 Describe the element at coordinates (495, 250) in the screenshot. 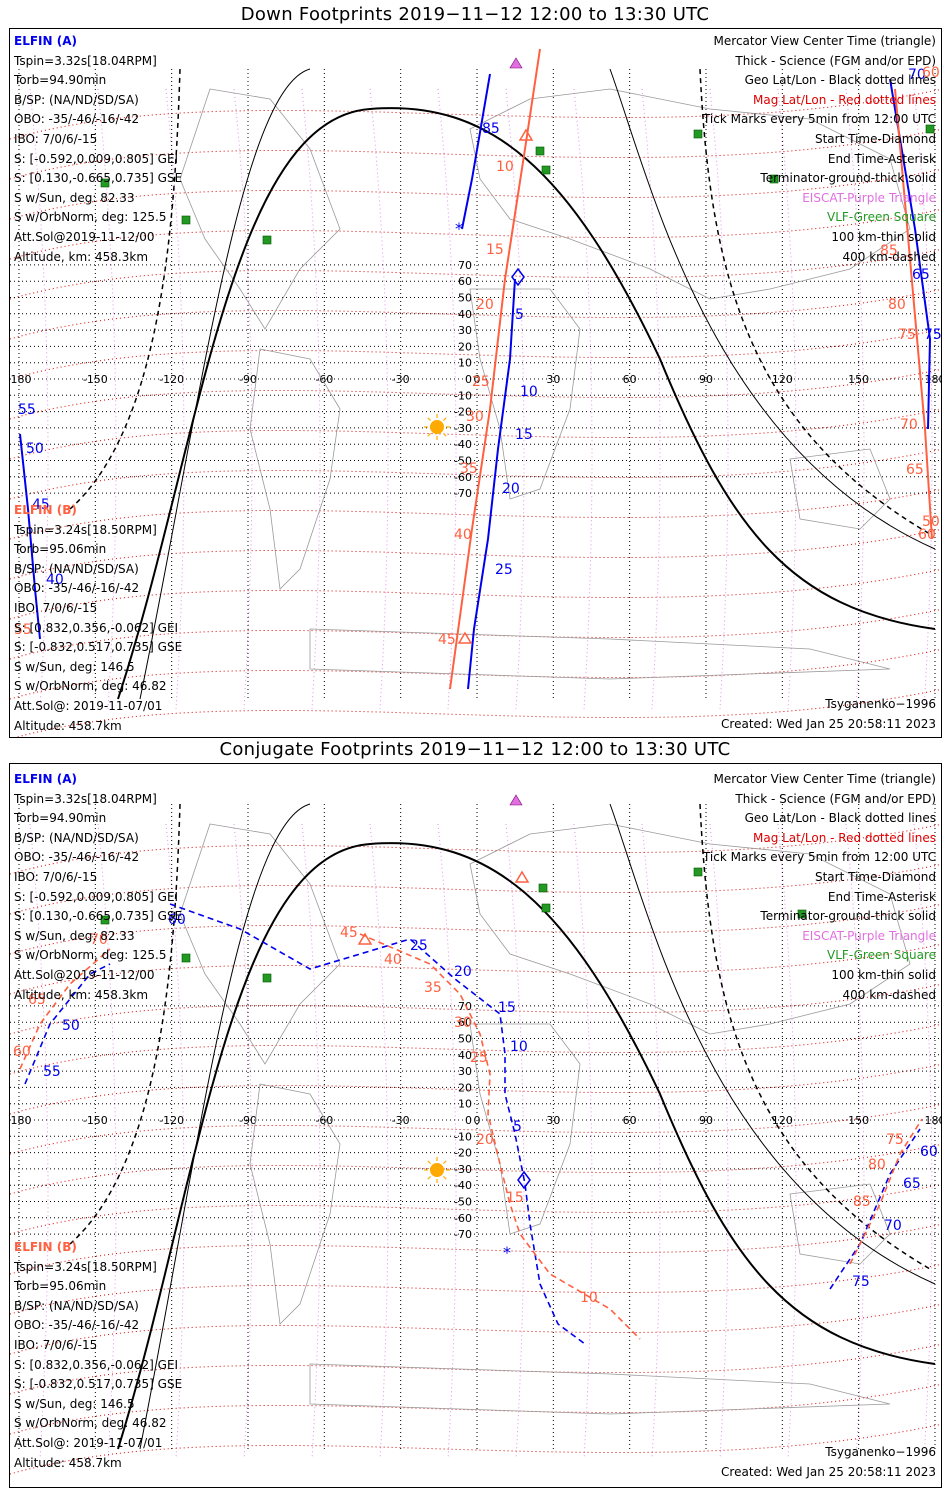

I see `elfin-b-track-label: 15` at that location.